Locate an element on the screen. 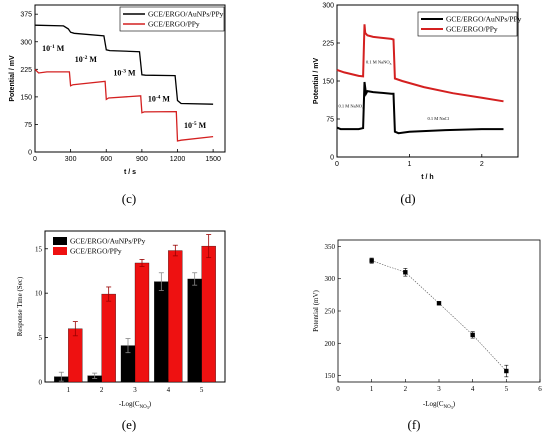 The width and height of the screenshot is (550, 436). x-tick-label: 6 is located at coordinates (540, 389).